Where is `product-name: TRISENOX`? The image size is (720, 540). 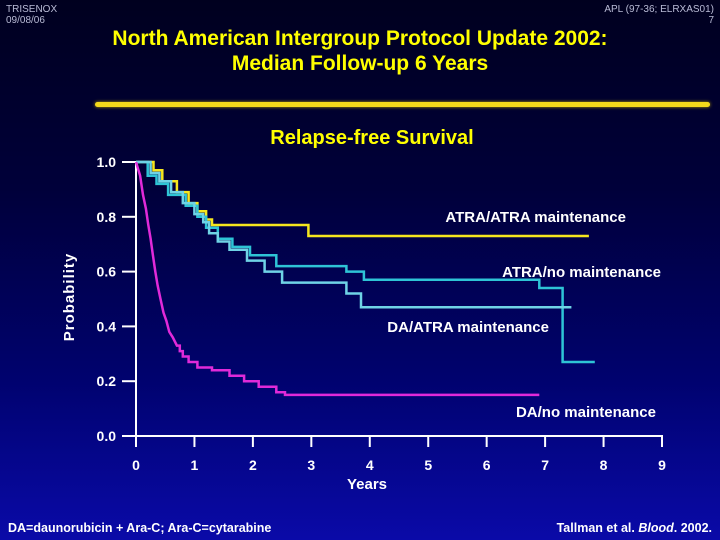 product-name: TRISENOX is located at coordinates (32, 9).